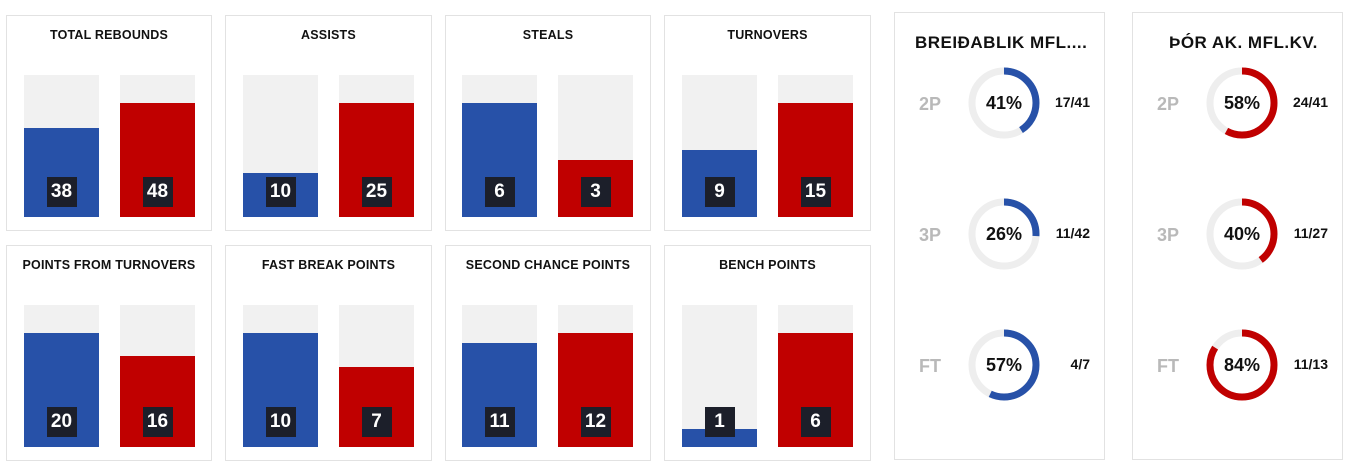 This screenshot has width=1354, height=474. I want to click on team2-value: 6, so click(815, 422).